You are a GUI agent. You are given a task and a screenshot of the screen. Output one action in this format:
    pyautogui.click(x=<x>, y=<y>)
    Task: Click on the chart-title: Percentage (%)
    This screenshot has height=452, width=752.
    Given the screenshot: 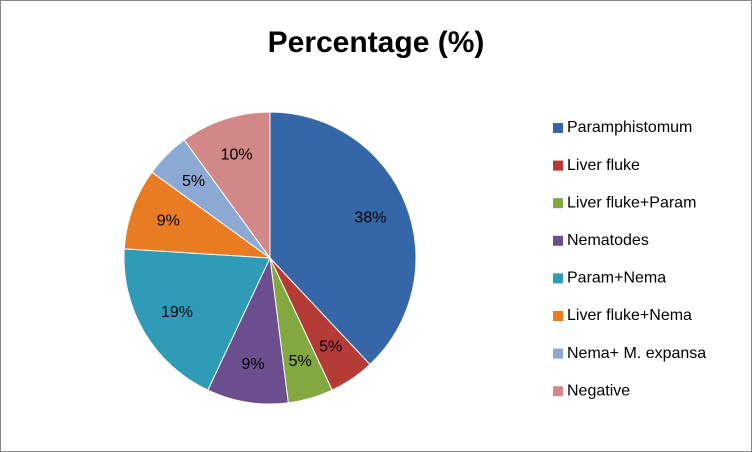 What is the action you would take?
    pyautogui.click(x=376, y=42)
    